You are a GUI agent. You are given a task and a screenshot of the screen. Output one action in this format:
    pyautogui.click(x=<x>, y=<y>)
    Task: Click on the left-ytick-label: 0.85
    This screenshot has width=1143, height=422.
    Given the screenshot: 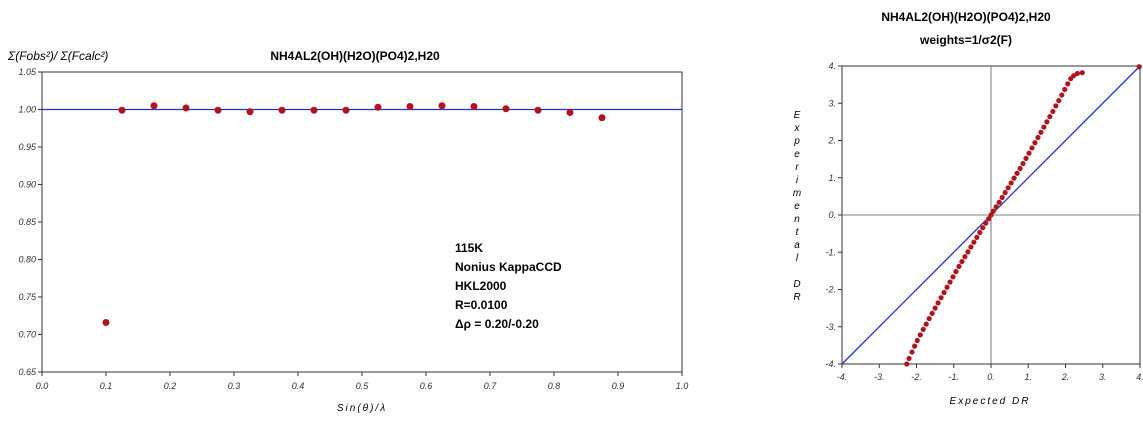 What is the action you would take?
    pyautogui.click(x=27, y=222)
    